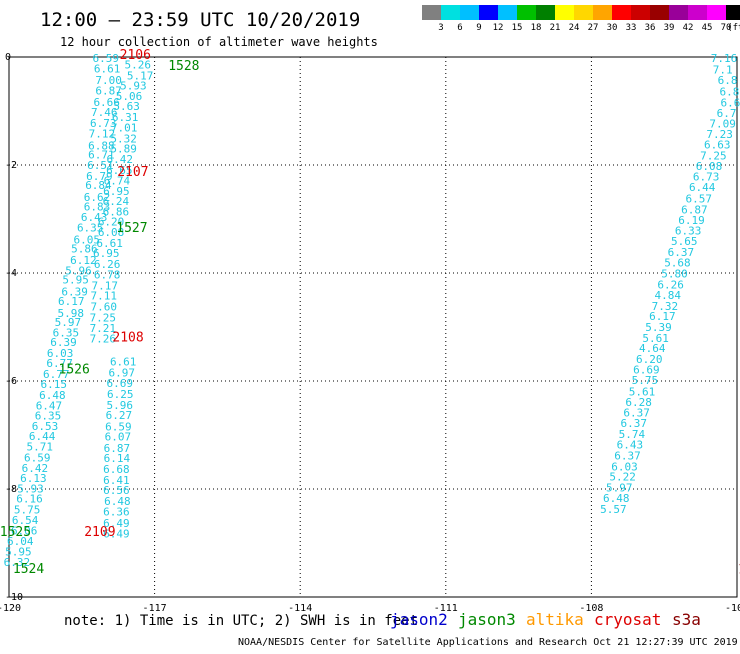  What do you see at coordinates (33, 478) in the screenshot?
I see `wave-height-value: 6.13` at bounding box center [33, 478].